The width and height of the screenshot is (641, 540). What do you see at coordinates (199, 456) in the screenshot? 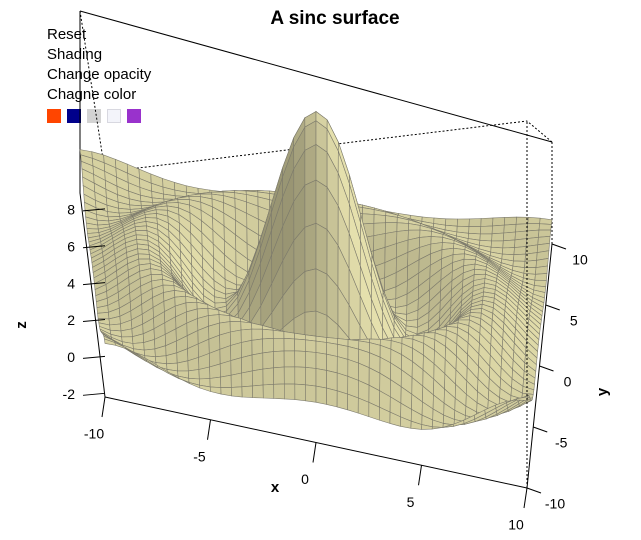
I see `x-tick-label: -5` at bounding box center [199, 456].